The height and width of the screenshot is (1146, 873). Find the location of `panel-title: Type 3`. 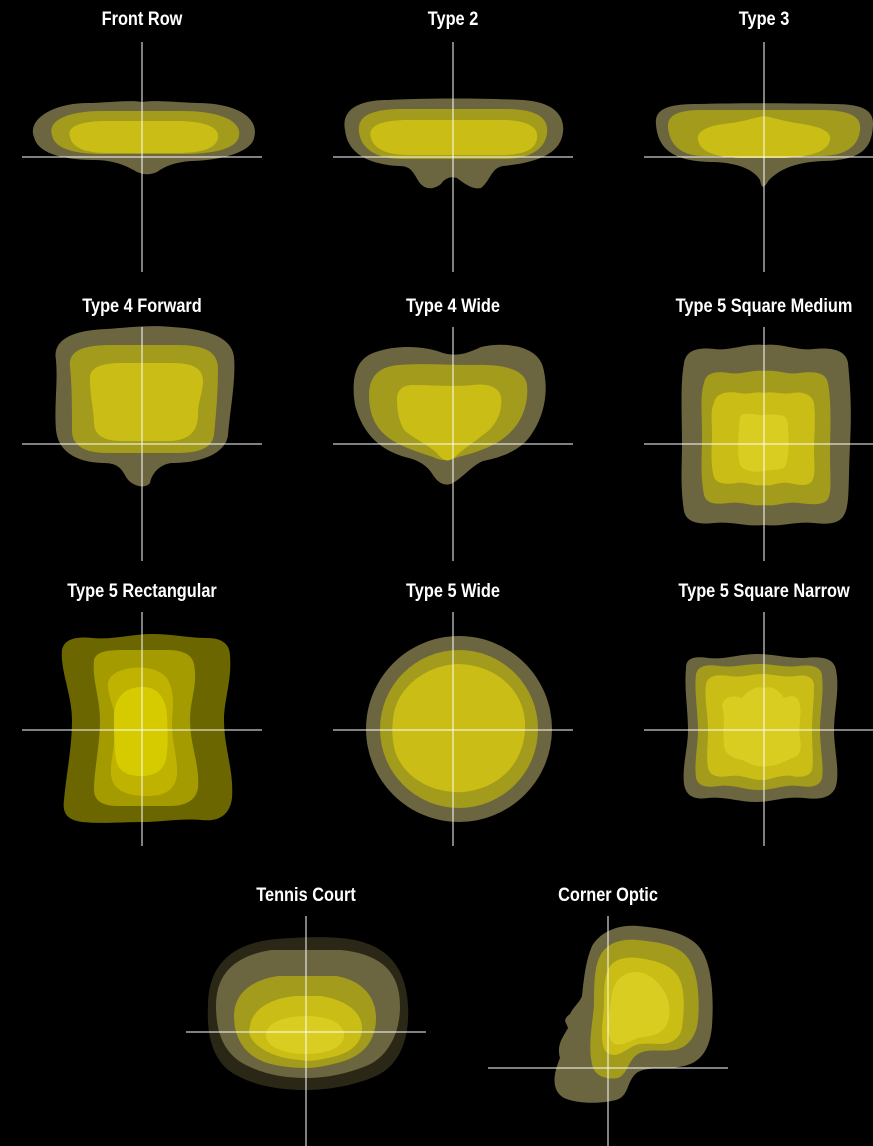

panel-title: Type 3 is located at coordinates (764, 19).